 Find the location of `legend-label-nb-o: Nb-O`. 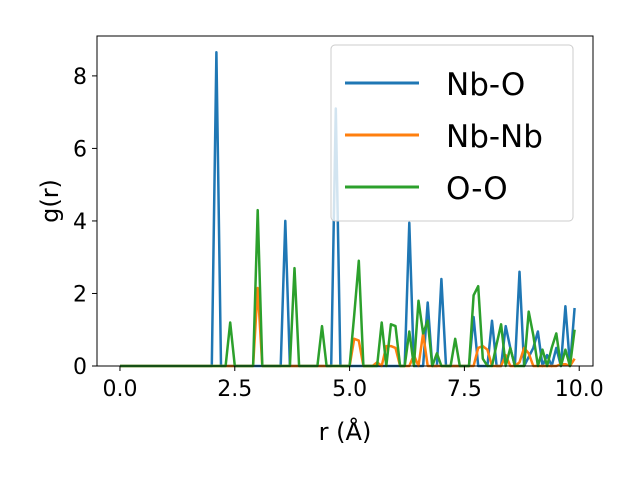

legend-label-nb-o: Nb-O is located at coordinates (485, 85).